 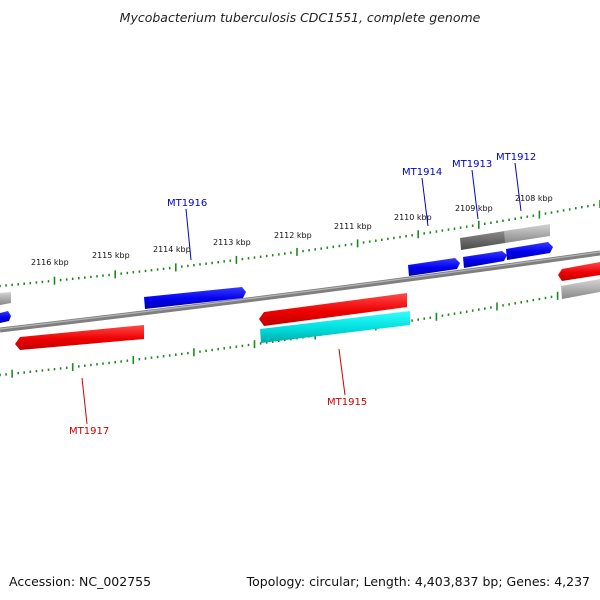 I want to click on genome-backbone-highlight, so click(x=300, y=290).